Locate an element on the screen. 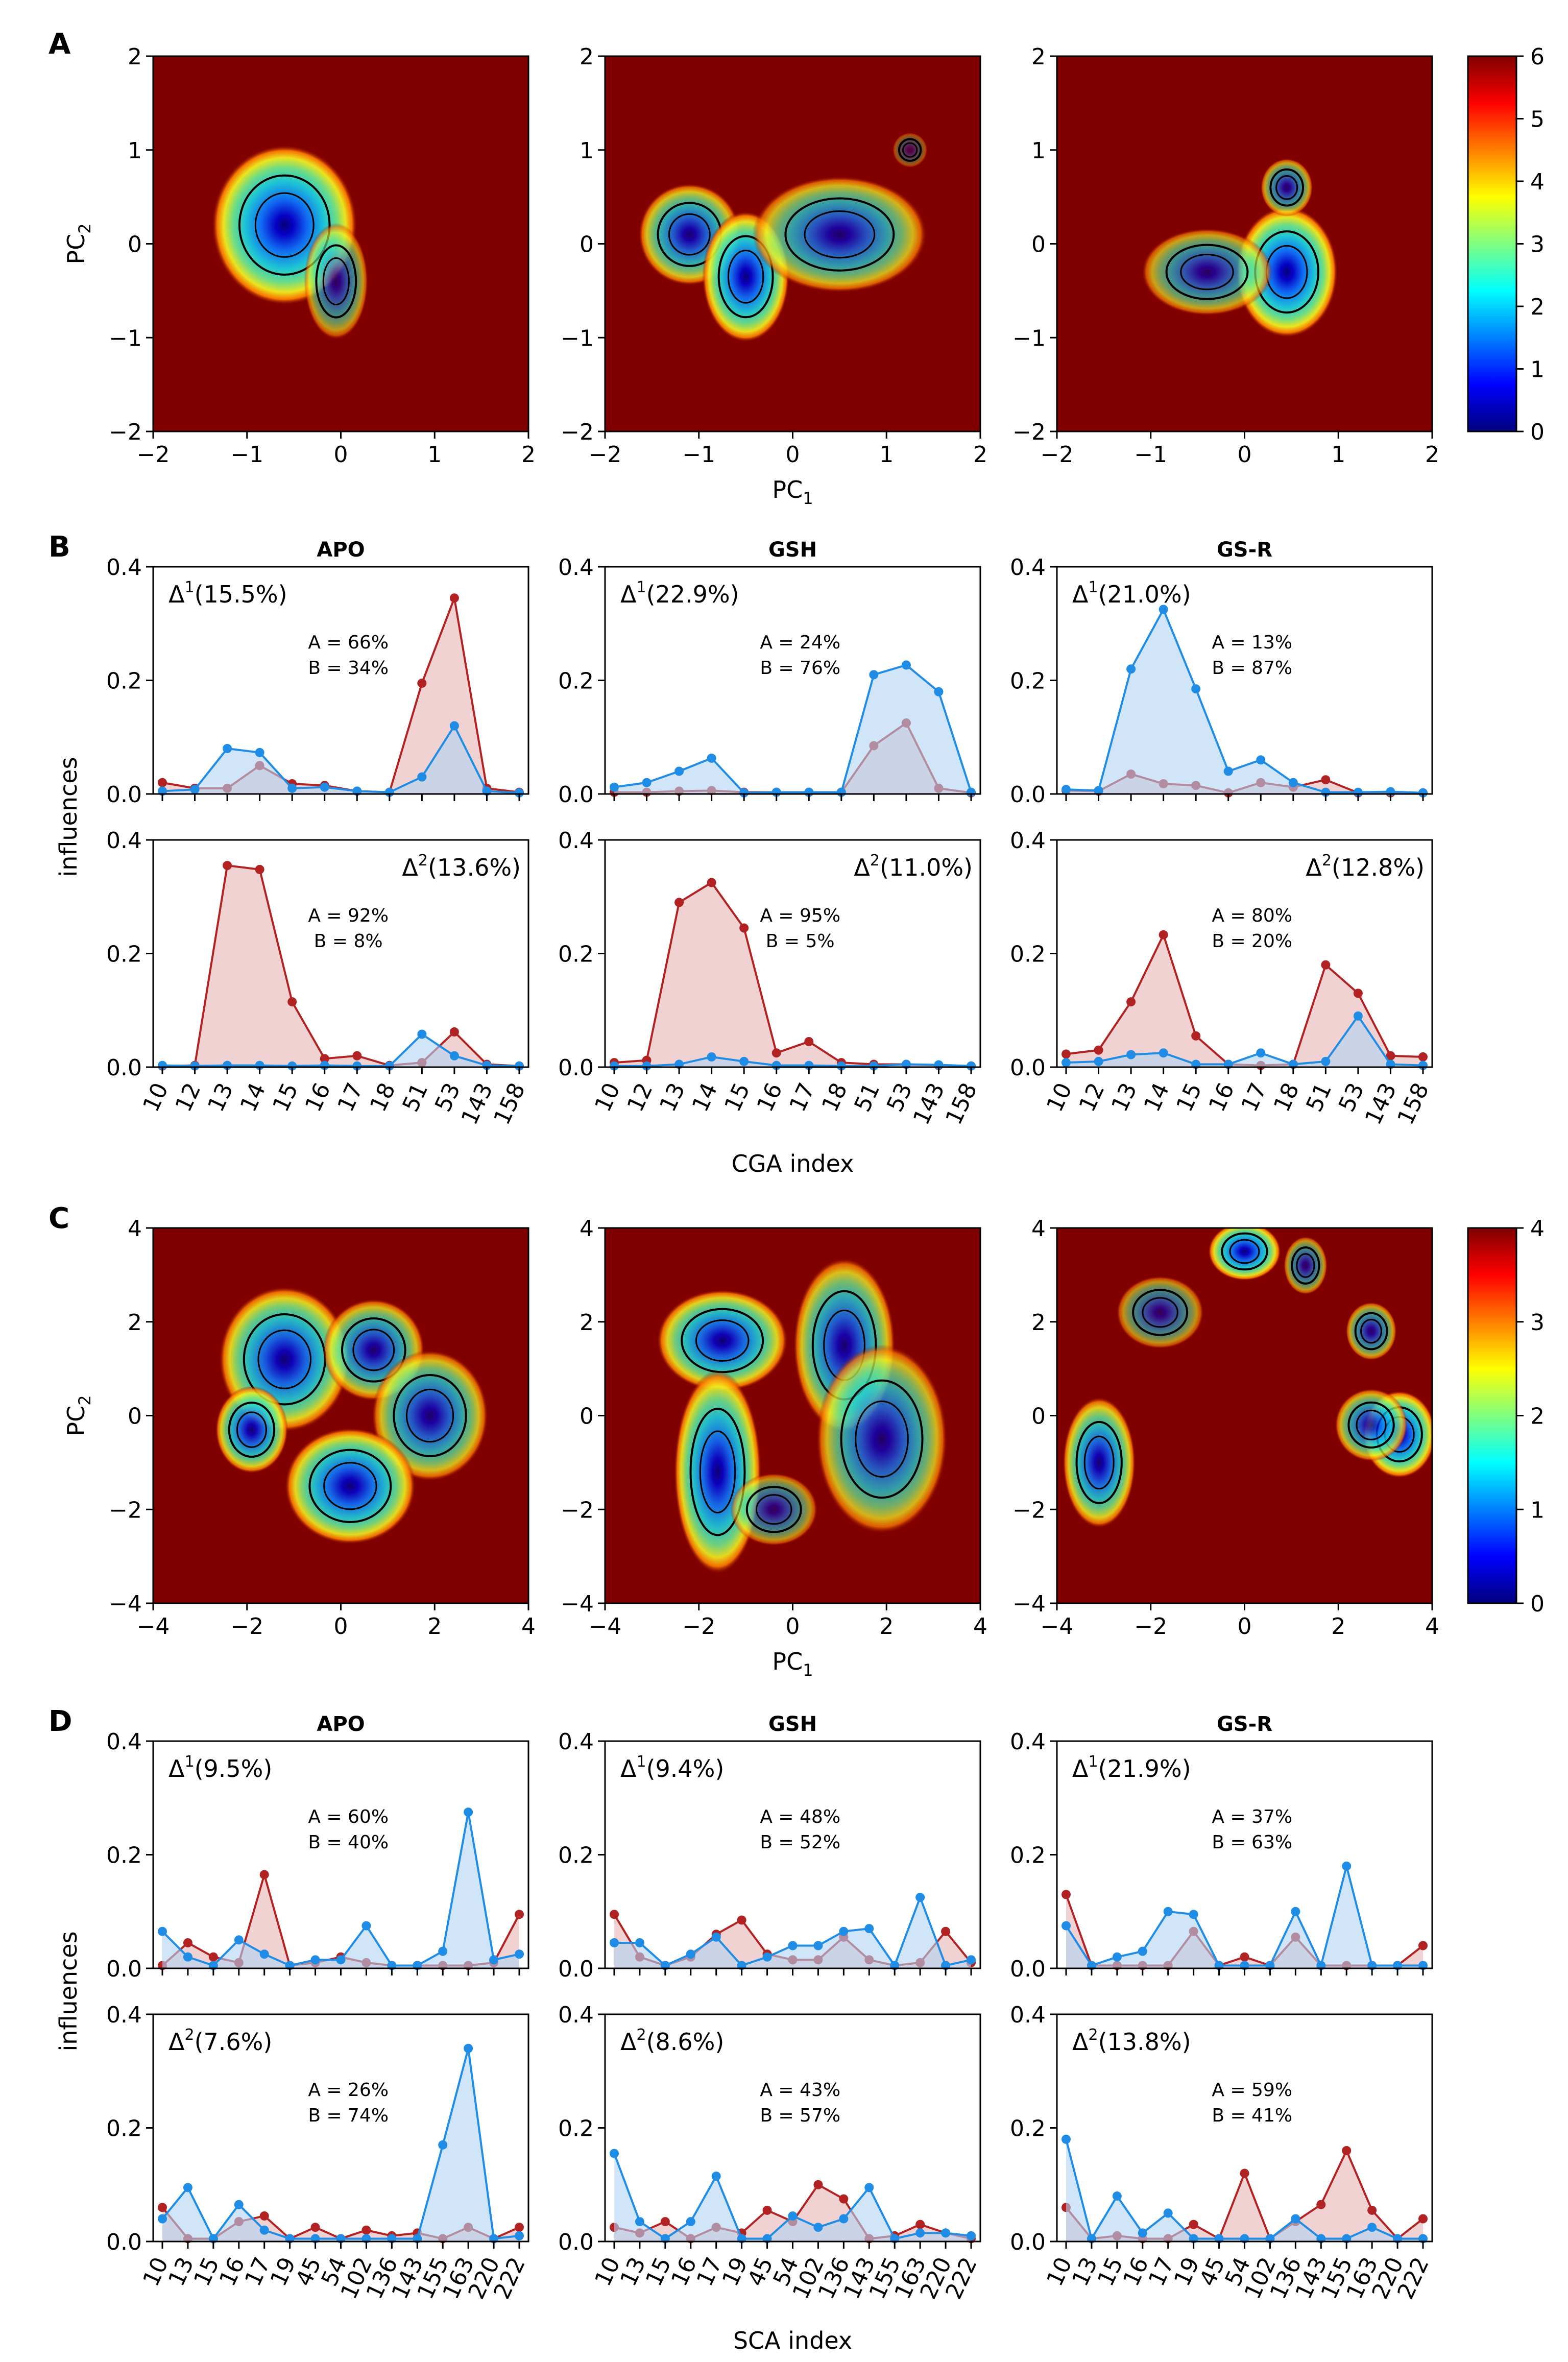 Image resolution: width=1568 pixels, height=2362 pixels. mode-variance: (12.8%) is located at coordinates (1378, 867).